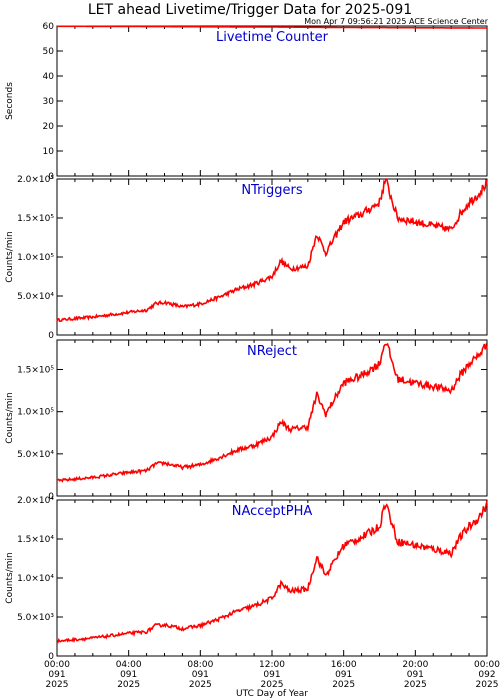 Image resolution: width=500 pixels, height=700 pixels. Describe the element at coordinates (49, 27) in the screenshot. I see `y-tick-label: 60` at that location.